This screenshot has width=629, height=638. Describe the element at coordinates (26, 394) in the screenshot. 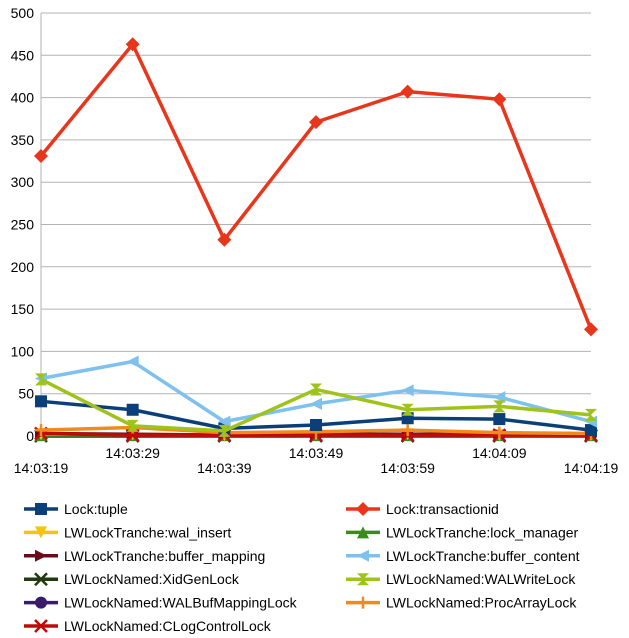

I see `y-tick-label: 50` at that location.